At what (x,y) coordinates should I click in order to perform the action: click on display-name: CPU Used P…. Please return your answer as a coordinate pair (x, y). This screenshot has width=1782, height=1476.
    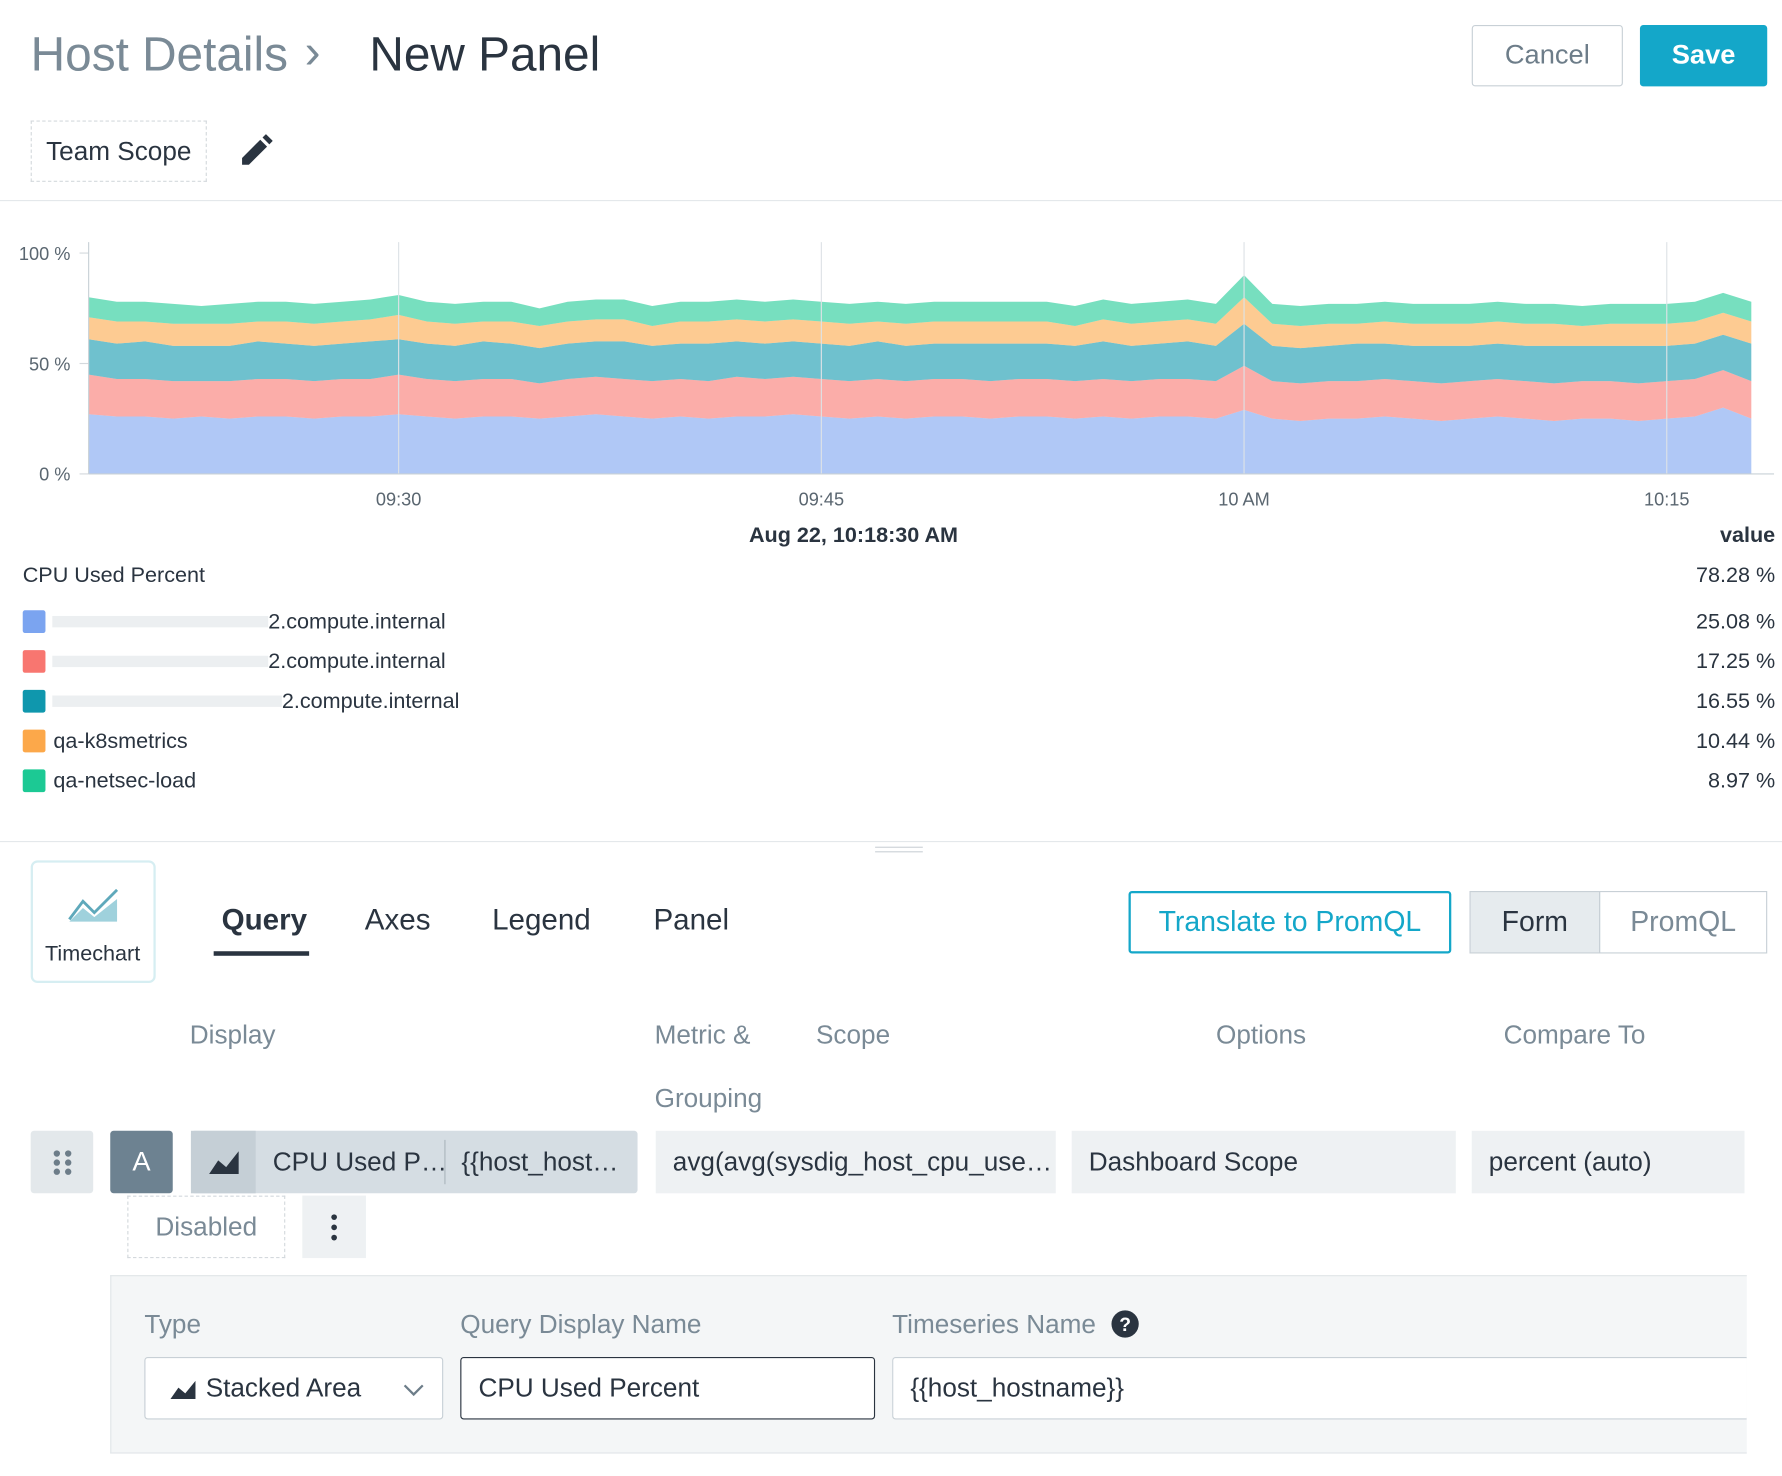
    Looking at the image, I should click on (360, 1161).